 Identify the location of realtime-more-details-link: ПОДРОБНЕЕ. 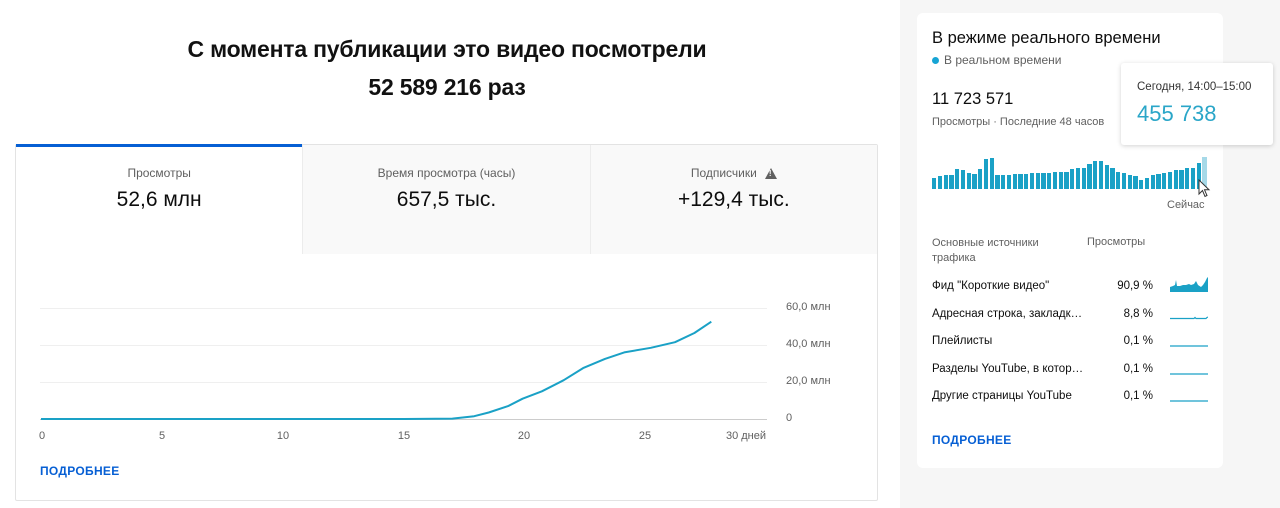
(972, 440).